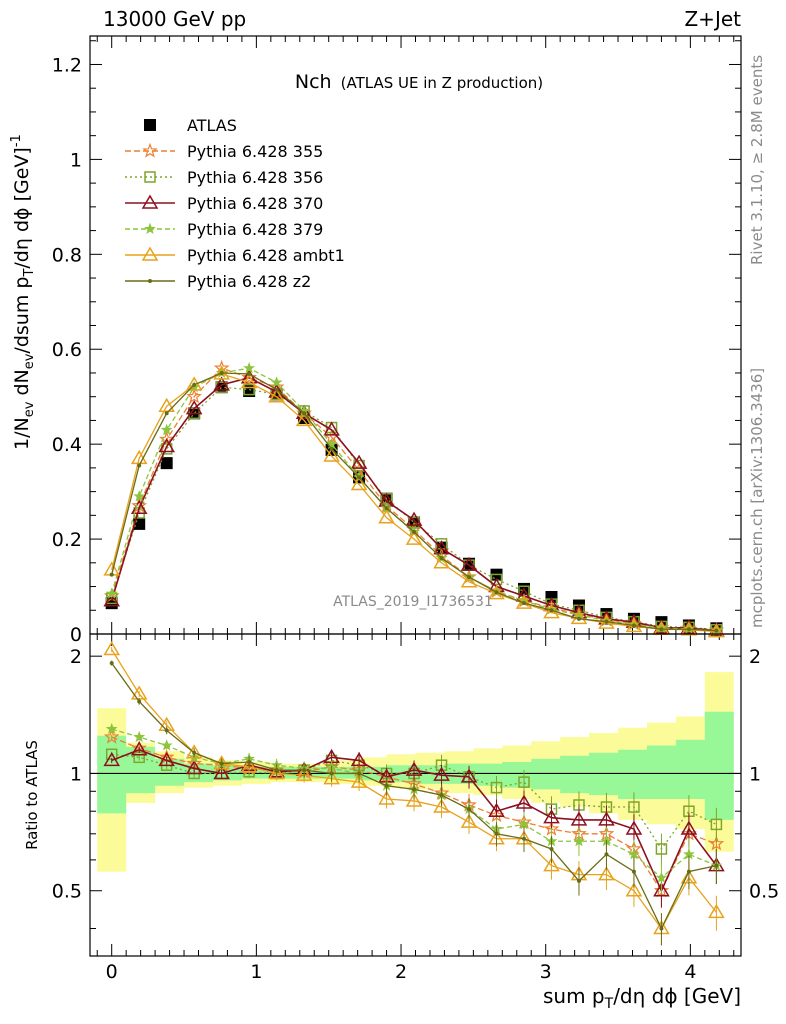 Image resolution: width=786 pixels, height=1024 pixels. I want to click on legend-label-z2: Pythia 6.428 z2, so click(249, 281).